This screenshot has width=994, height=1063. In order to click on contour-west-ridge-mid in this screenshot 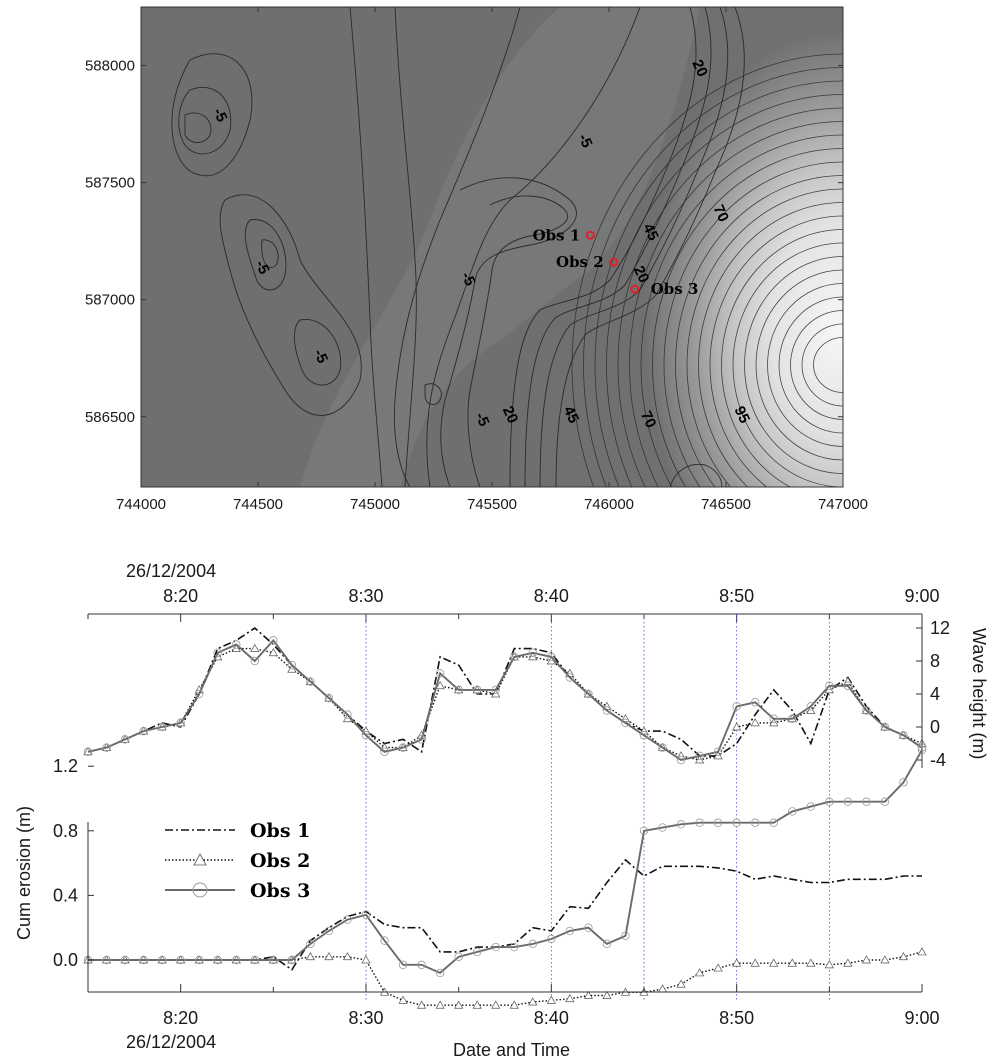, I will do `click(265, 255)`.